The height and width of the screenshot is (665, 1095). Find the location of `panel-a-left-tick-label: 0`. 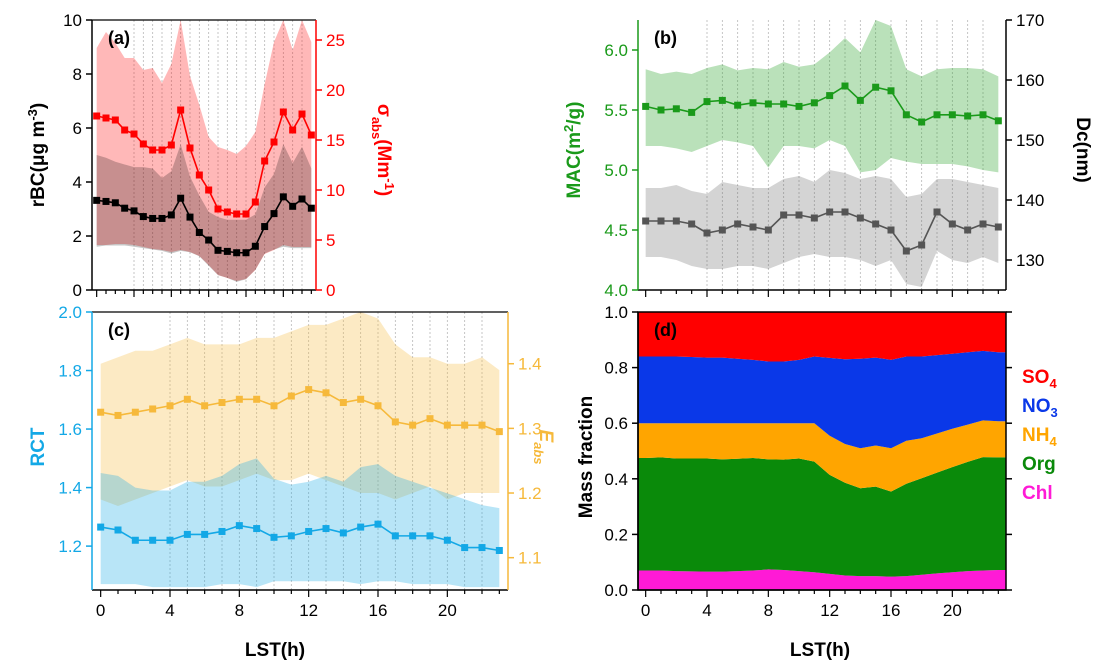

panel-a-left-tick-label: 0 is located at coordinates (77, 290).